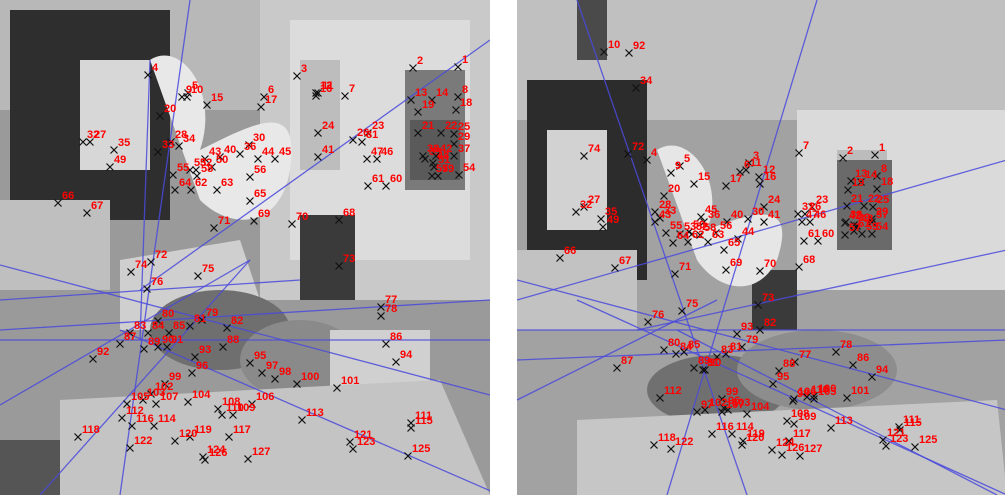 Image resolution: width=1005 pixels, height=495 pixels. What do you see at coordinates (752, 340) in the screenshot?
I see `point-label: 79` at bounding box center [752, 340].